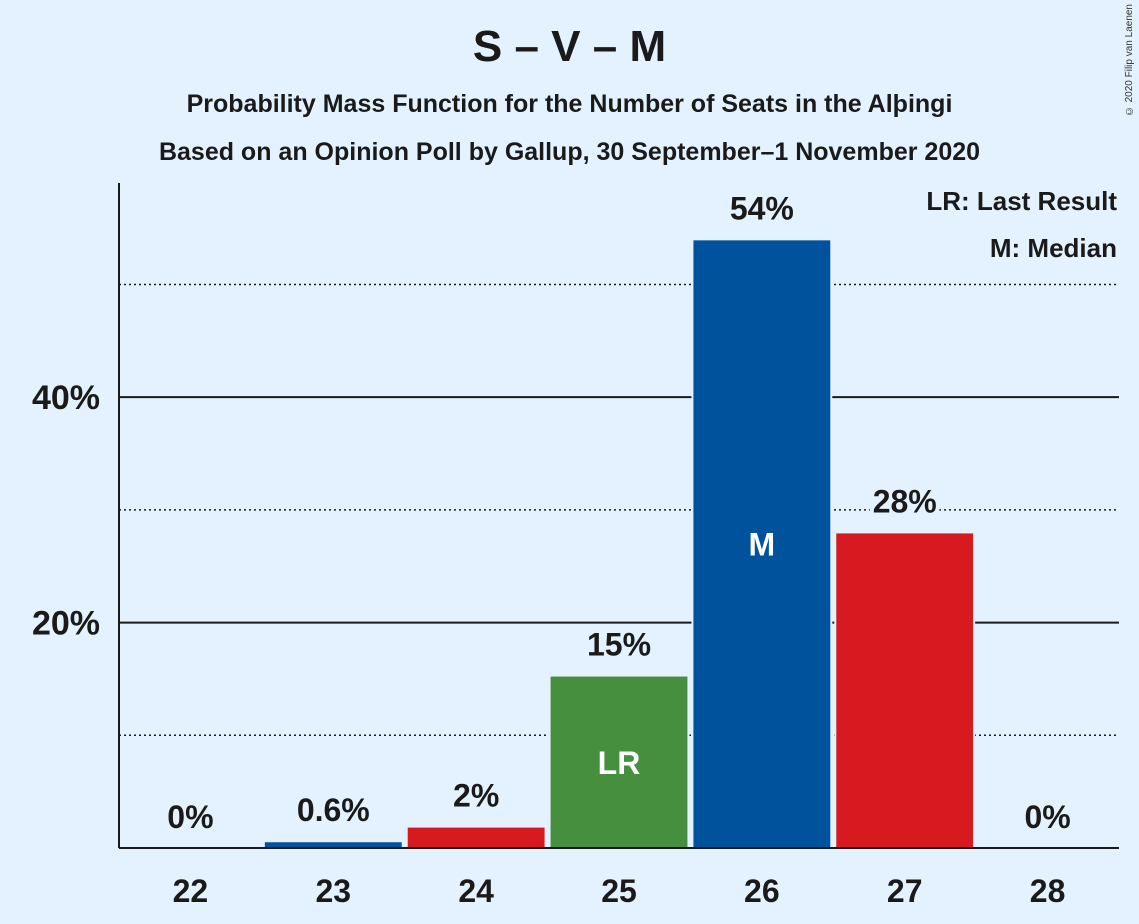  What do you see at coordinates (476, 891) in the screenshot?
I see `x-tick-label: 24` at bounding box center [476, 891].